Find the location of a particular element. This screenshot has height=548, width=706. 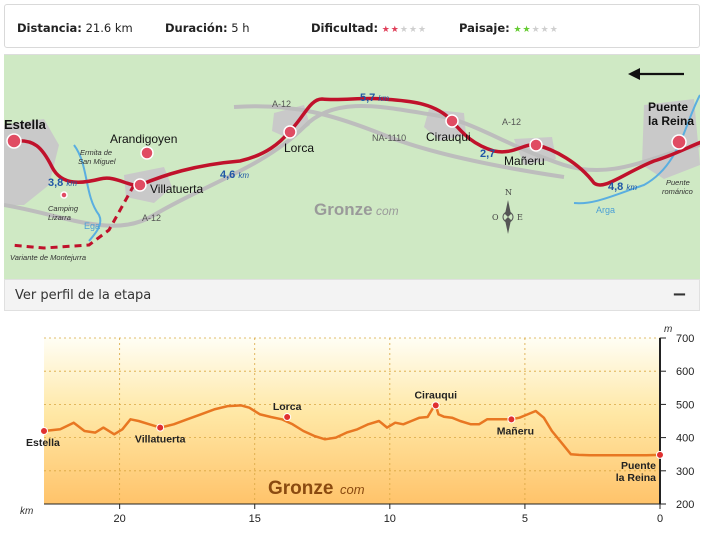

x-tick-label: 5 is located at coordinates (525, 519).